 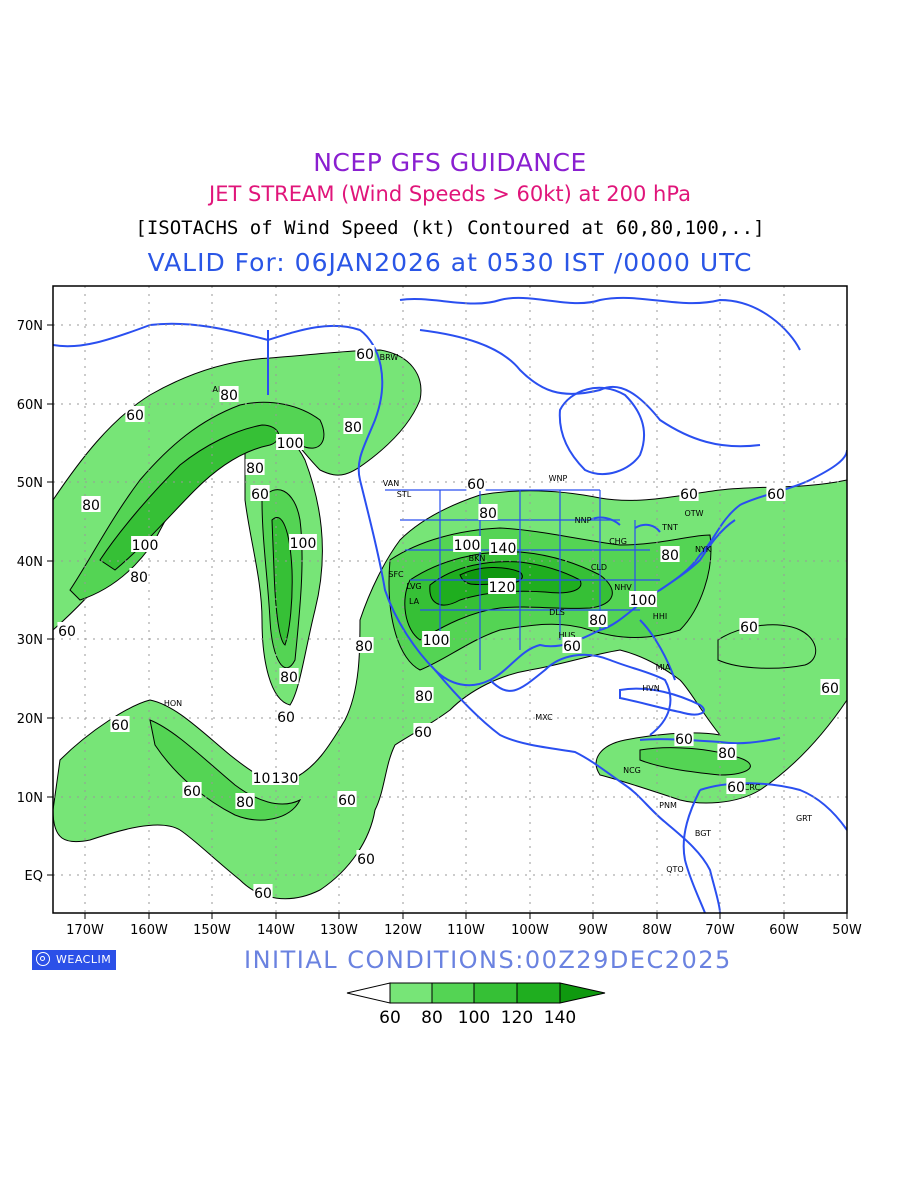 I want to click on lon-tick-label: 60W, so click(x=784, y=930).